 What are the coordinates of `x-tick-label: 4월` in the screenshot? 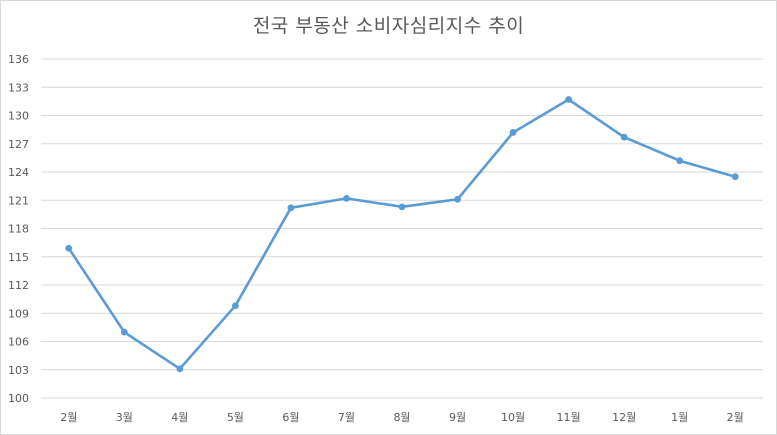 It's located at (179, 417).